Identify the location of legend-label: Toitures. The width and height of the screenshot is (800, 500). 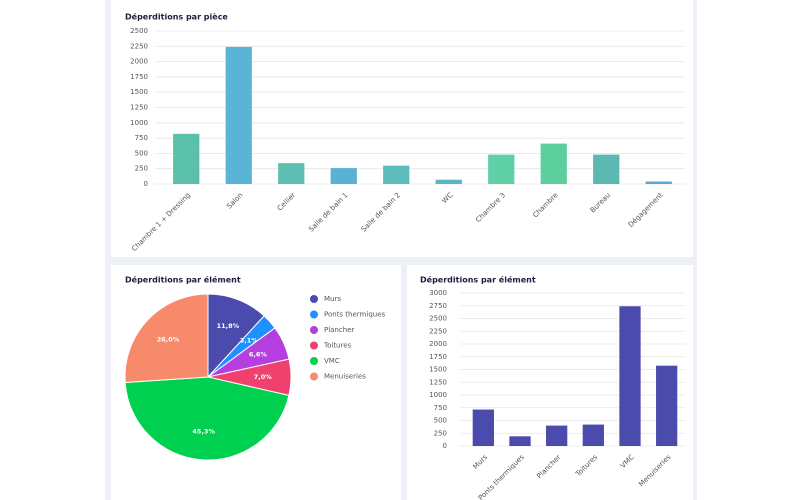
(337, 346).